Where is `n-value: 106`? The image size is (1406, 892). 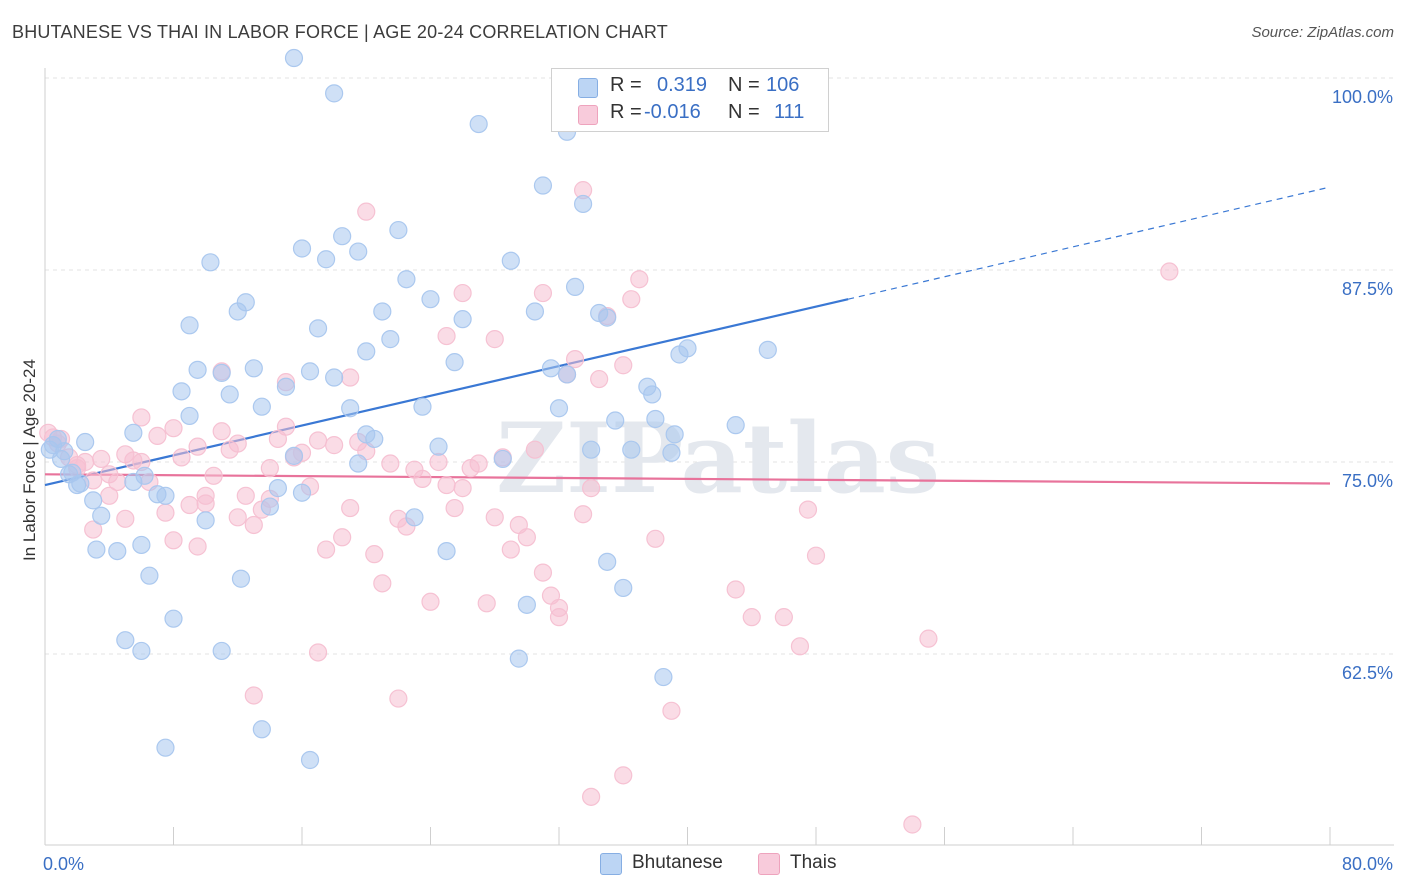
n-value: 106 is located at coordinates (783, 85).